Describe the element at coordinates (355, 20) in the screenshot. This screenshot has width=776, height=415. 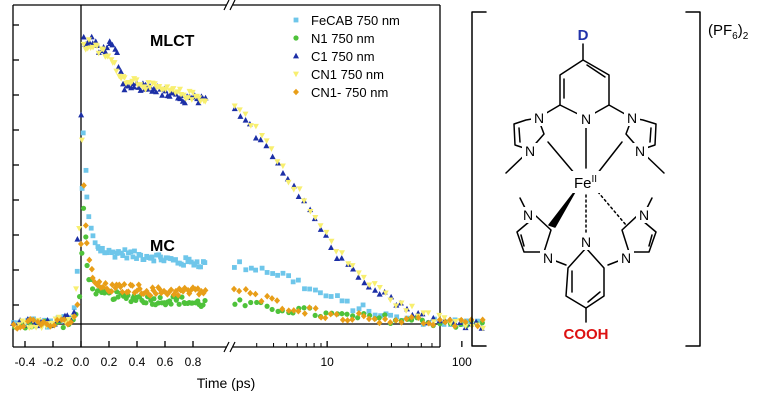
I see `legend-label: FeCAB 750 nm` at that location.